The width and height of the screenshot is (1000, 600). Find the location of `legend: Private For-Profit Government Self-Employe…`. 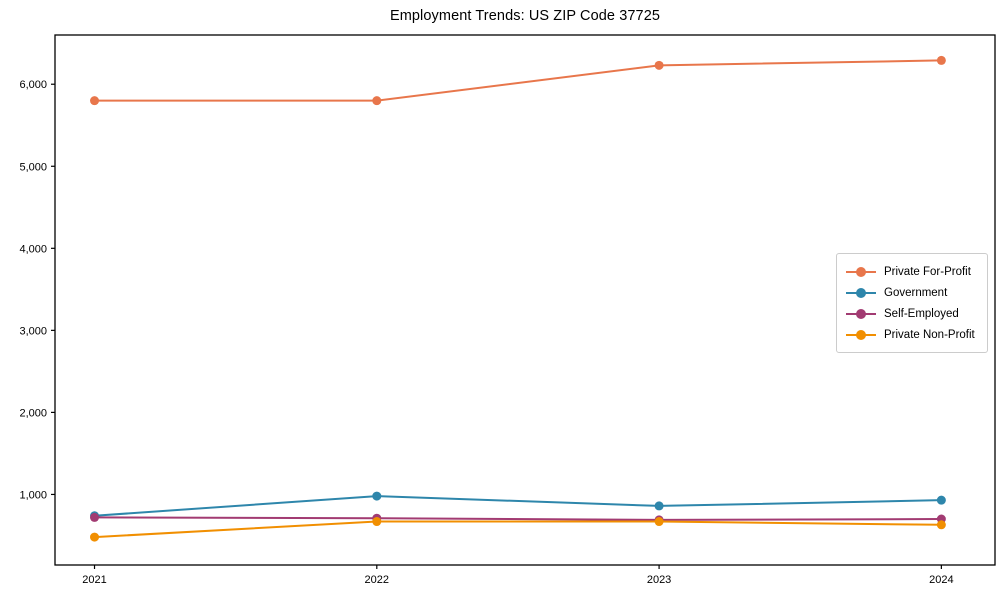

legend: Private For-Profit Government Self-Employe… is located at coordinates (912, 303).